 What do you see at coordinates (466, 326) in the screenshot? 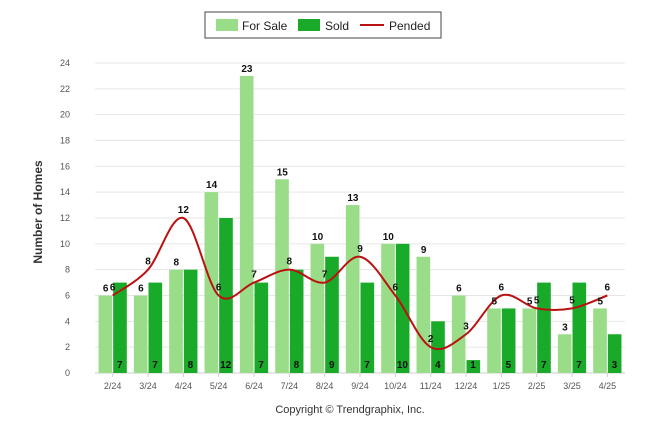
I see `data-label-pended: 3` at bounding box center [466, 326].